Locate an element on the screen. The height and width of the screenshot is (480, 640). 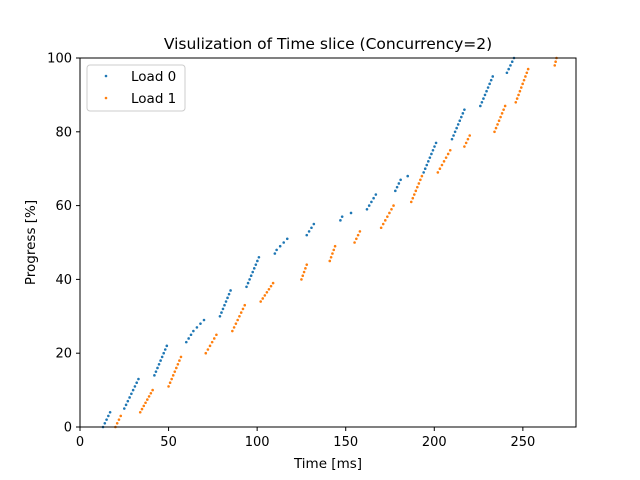
legend-box is located at coordinates (136, 88).